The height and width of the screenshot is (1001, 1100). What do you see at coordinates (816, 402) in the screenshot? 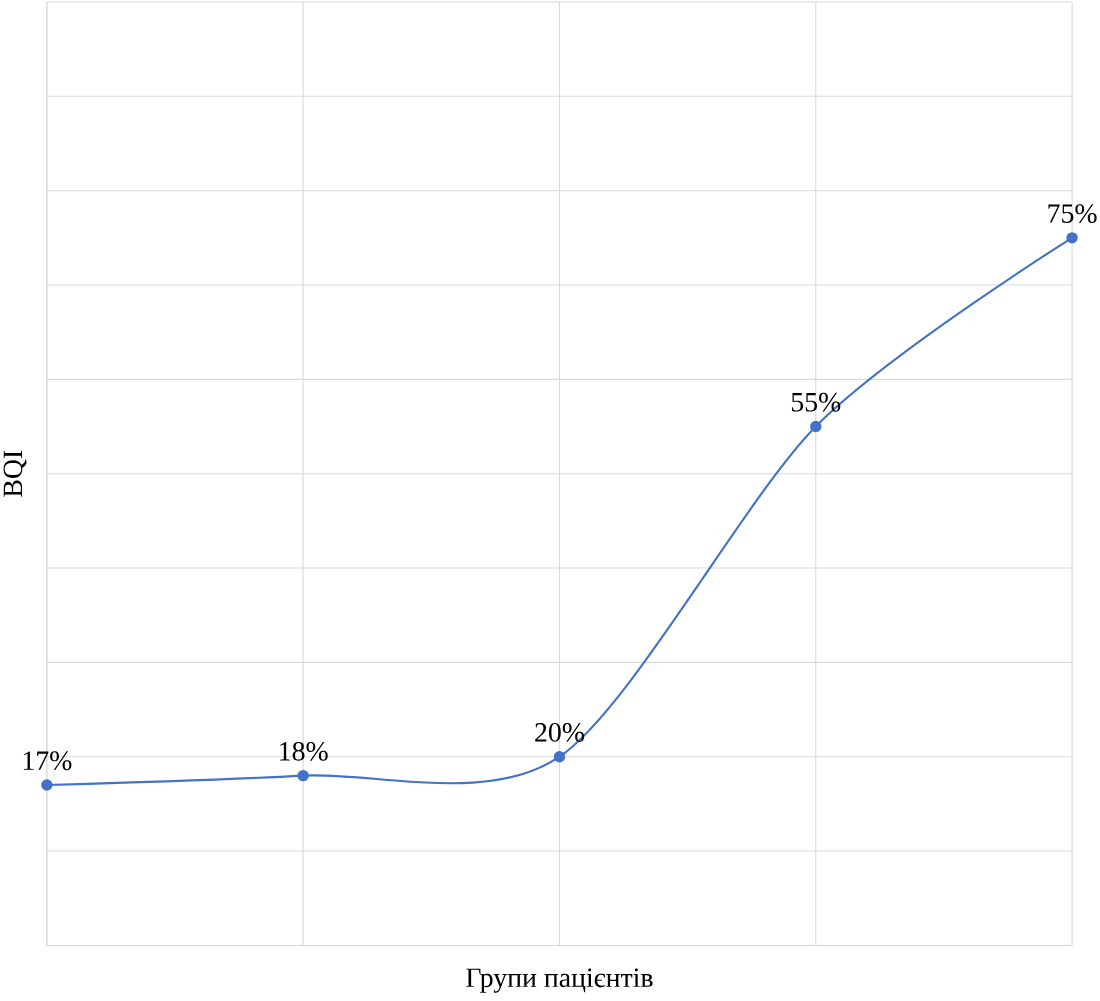
I see `data-label: 55%` at bounding box center [816, 402].